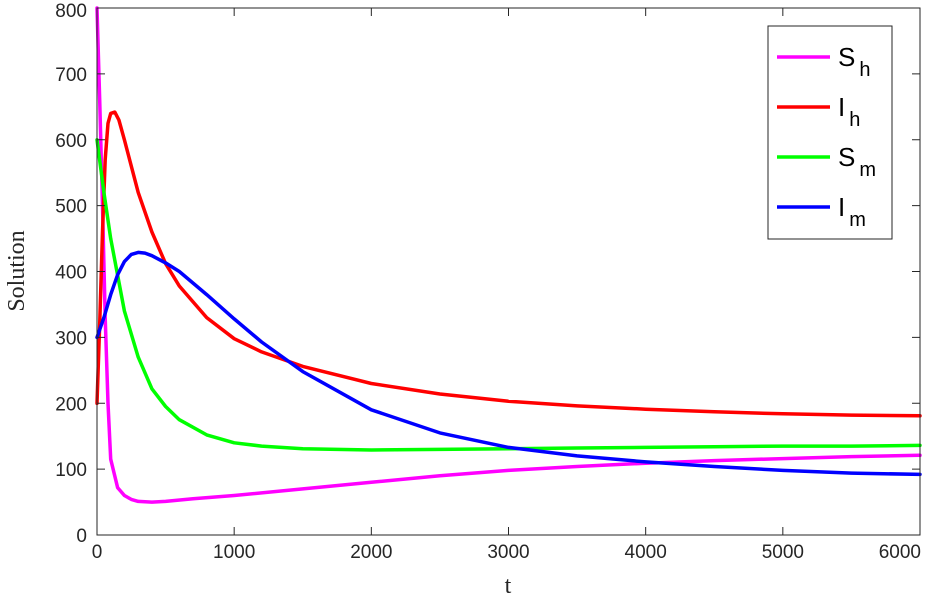 The image size is (947, 598). What do you see at coordinates (234, 552) in the screenshot?
I see `x-tick-label: 1000` at bounding box center [234, 552].